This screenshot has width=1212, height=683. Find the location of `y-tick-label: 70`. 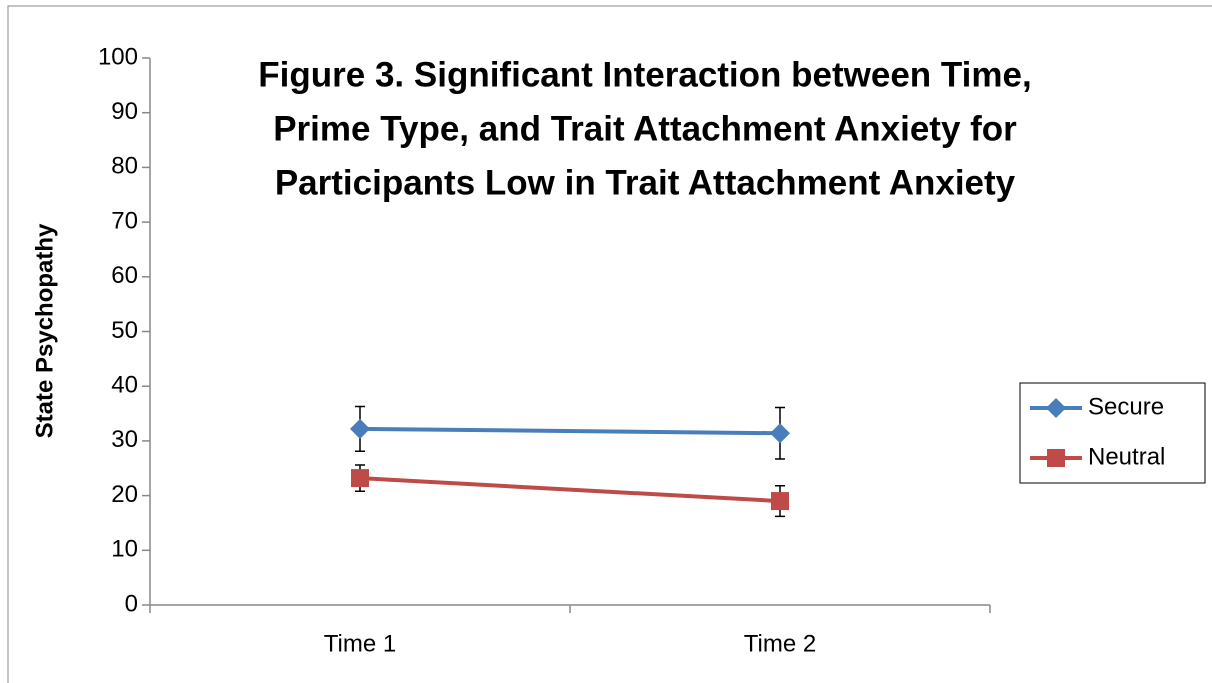

y-tick-label: 70 is located at coordinates (124, 220).